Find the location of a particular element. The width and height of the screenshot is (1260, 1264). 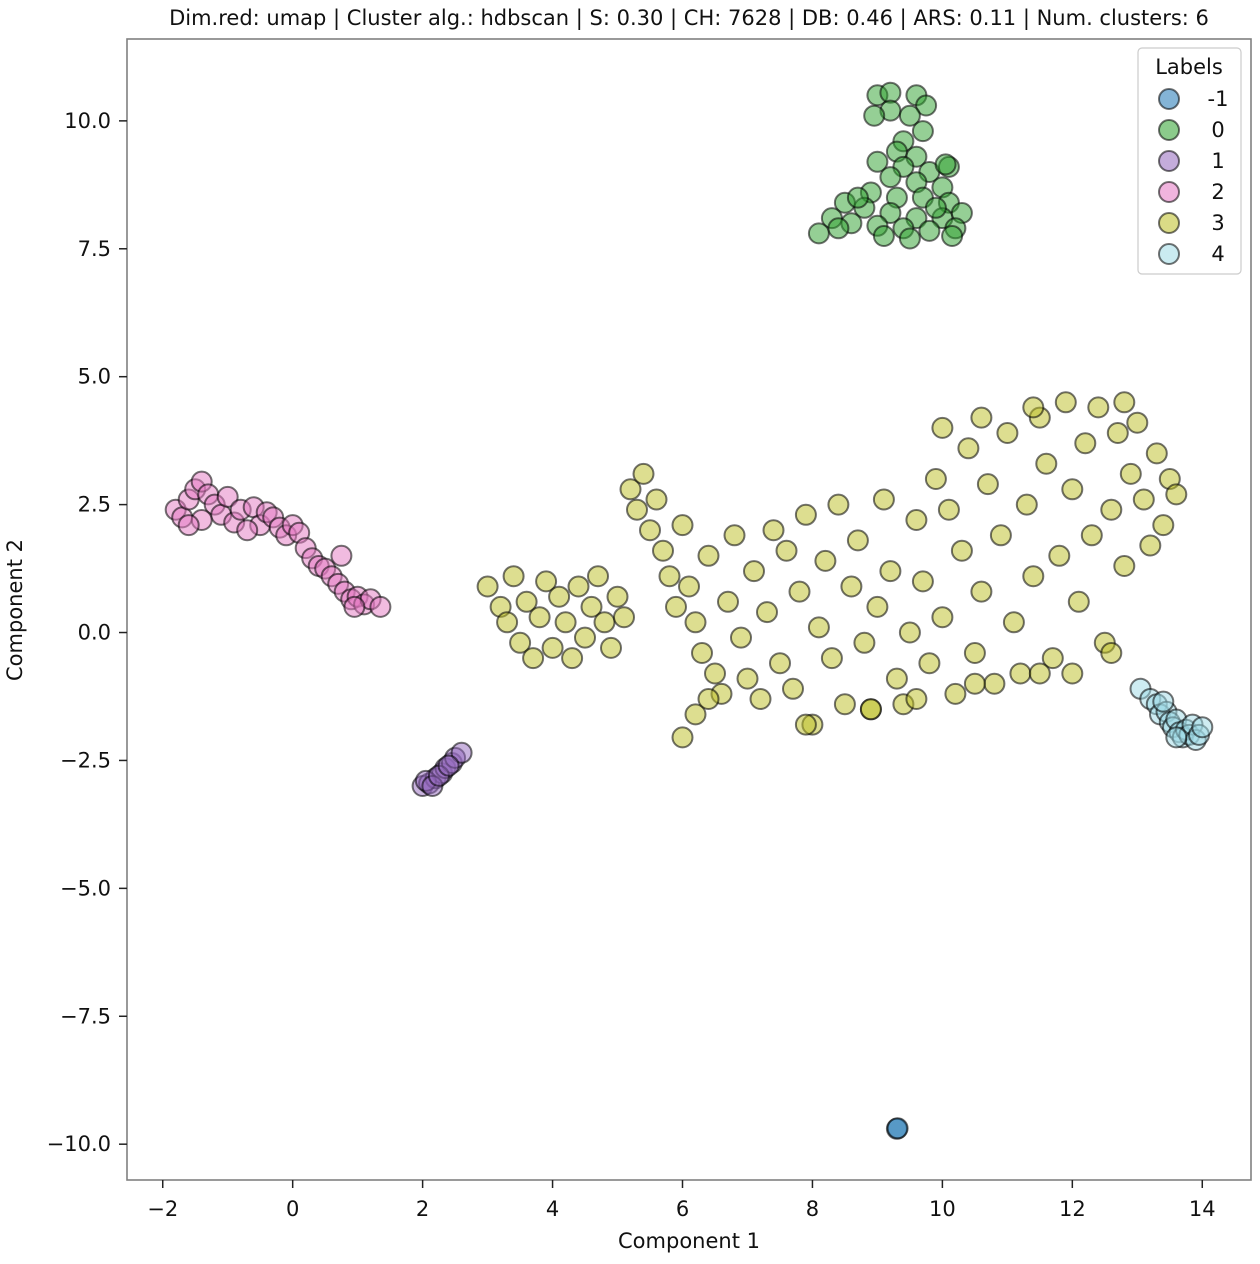

y-tick-label: −7.5 is located at coordinates (85, 1016).